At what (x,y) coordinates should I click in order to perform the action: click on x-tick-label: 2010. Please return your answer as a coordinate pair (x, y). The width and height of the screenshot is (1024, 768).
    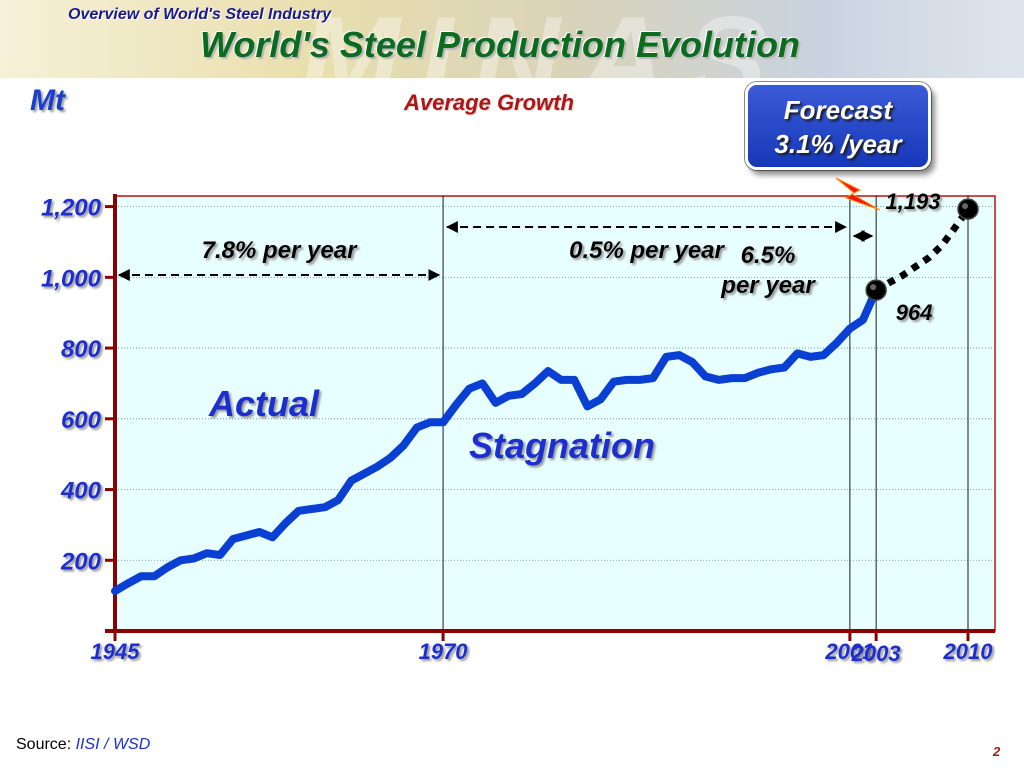
    Looking at the image, I should click on (968, 651).